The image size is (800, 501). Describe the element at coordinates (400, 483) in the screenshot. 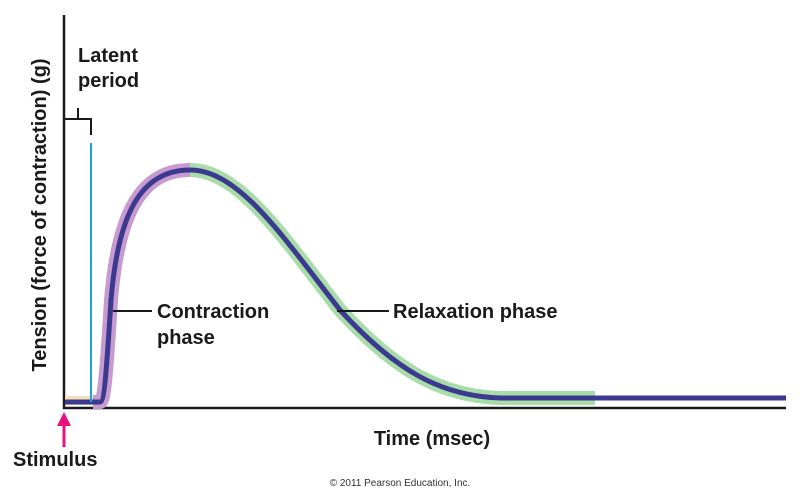

I see `copyright-notice: © 2011 Pearson Education, Inc.` at that location.